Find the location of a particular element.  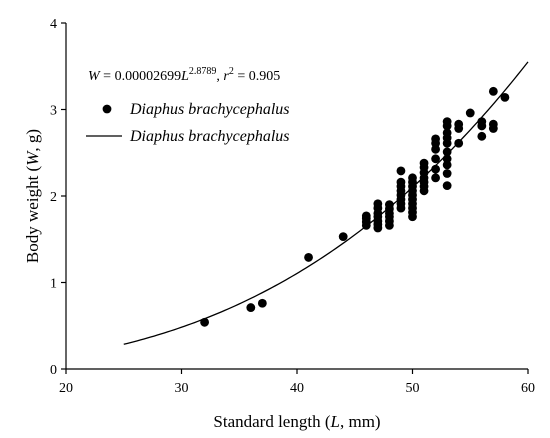

y-axis-ticks: 0 1 2 3 4 is located at coordinates (58, 197).